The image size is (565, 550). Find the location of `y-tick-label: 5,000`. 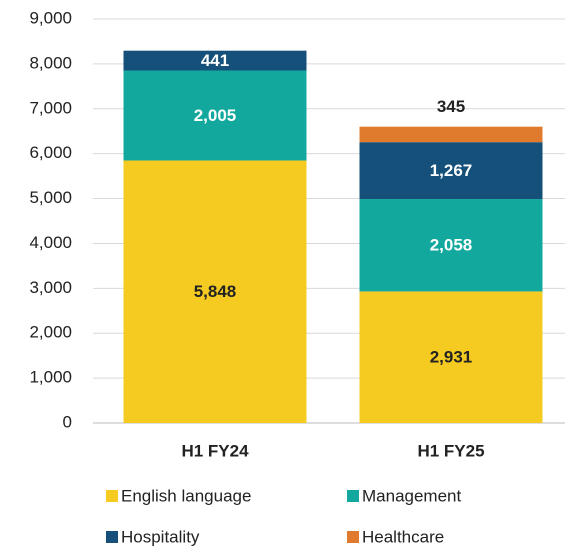

y-tick-label: 5,000 is located at coordinates (50, 197).